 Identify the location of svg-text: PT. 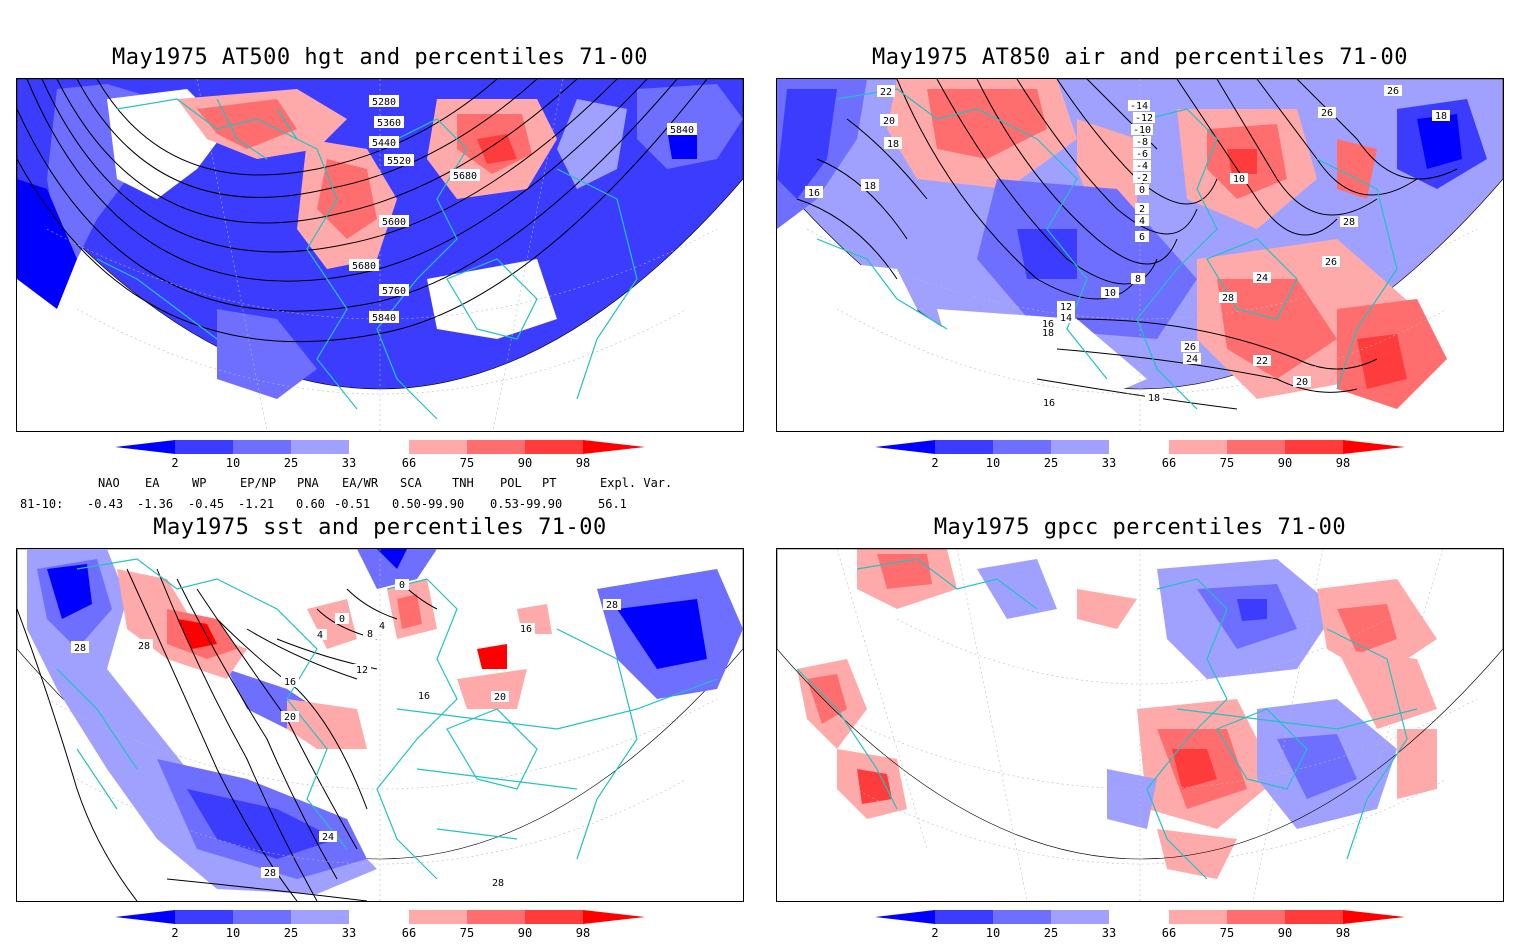
(549, 483).